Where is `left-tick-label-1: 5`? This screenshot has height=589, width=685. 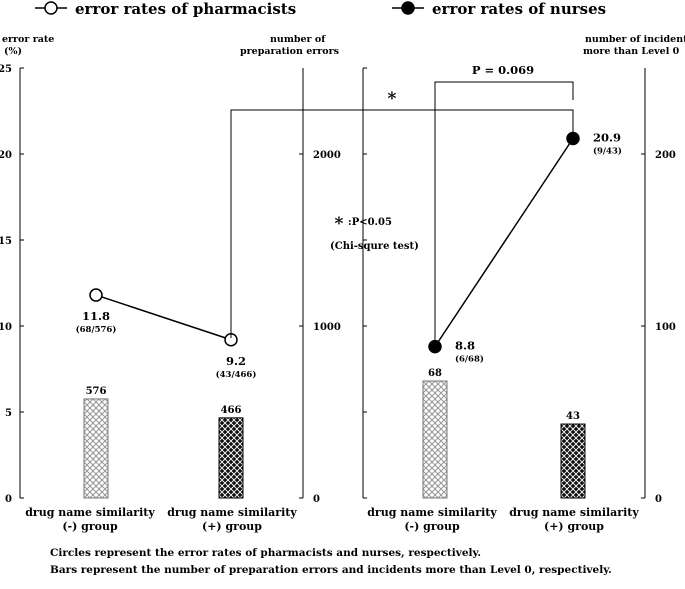 left-tick-label-1: 5 is located at coordinates (8, 413).